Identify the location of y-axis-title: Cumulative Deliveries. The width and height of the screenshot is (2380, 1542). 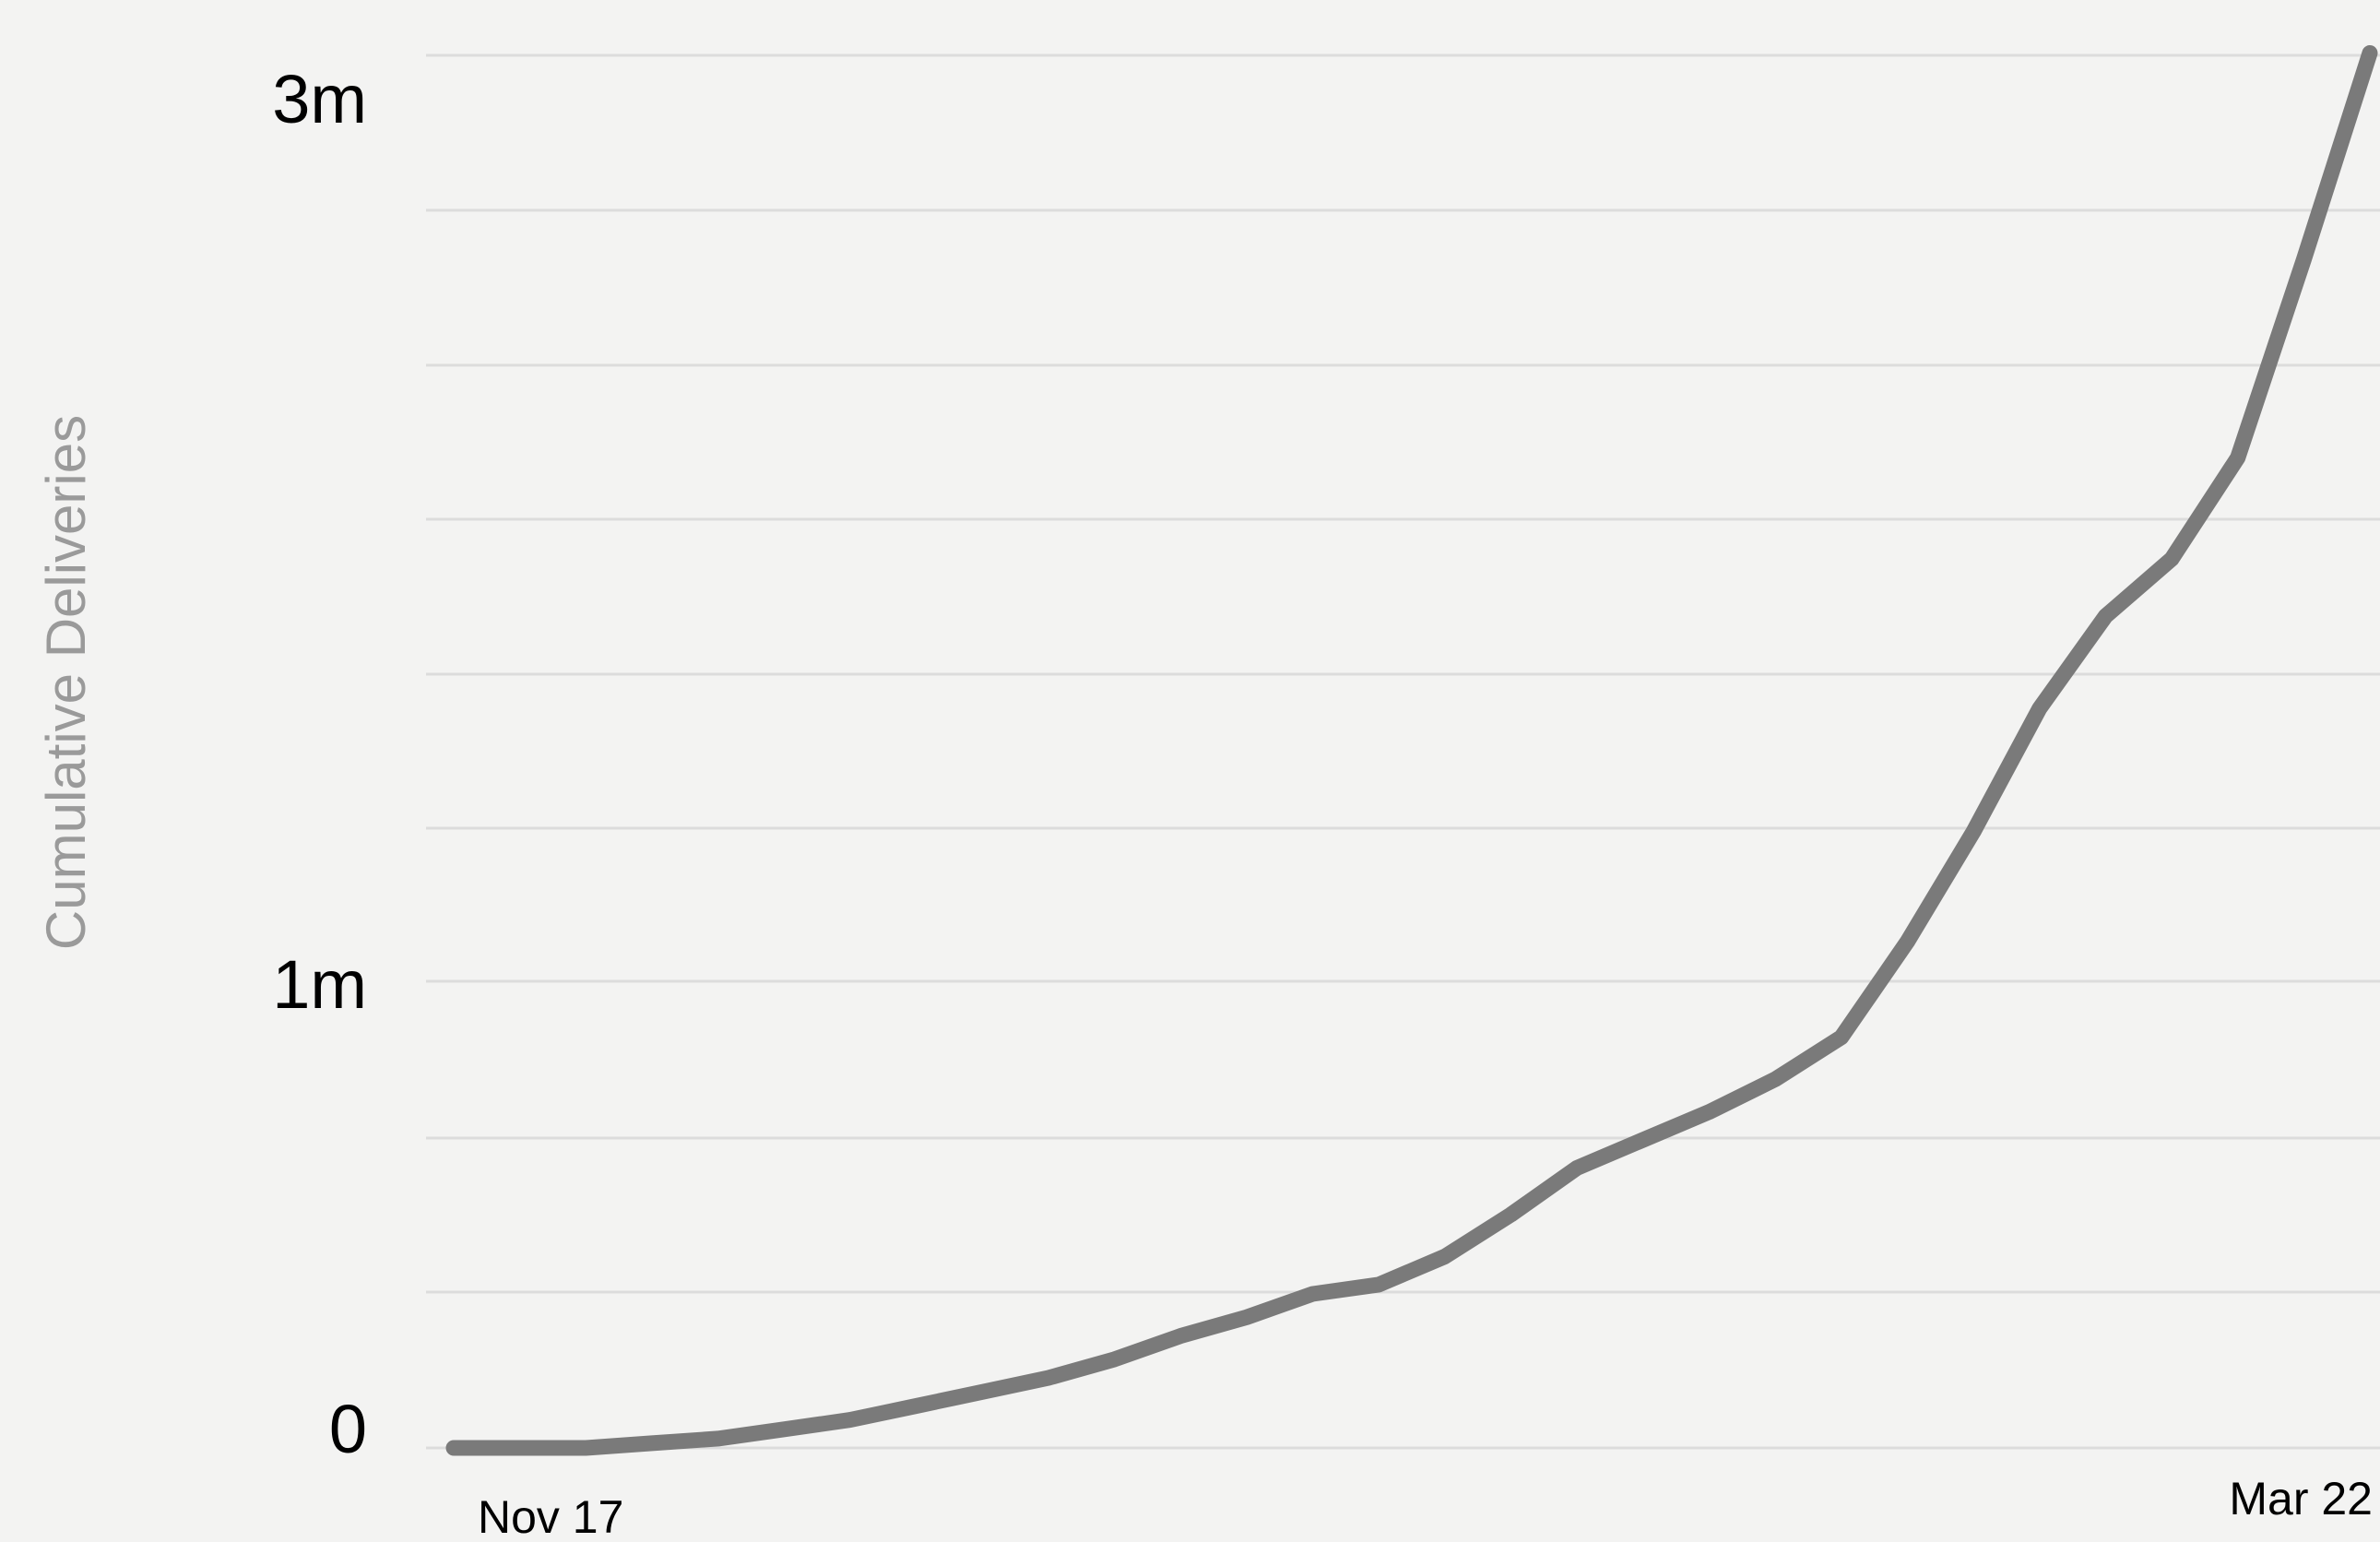
(66, 682).